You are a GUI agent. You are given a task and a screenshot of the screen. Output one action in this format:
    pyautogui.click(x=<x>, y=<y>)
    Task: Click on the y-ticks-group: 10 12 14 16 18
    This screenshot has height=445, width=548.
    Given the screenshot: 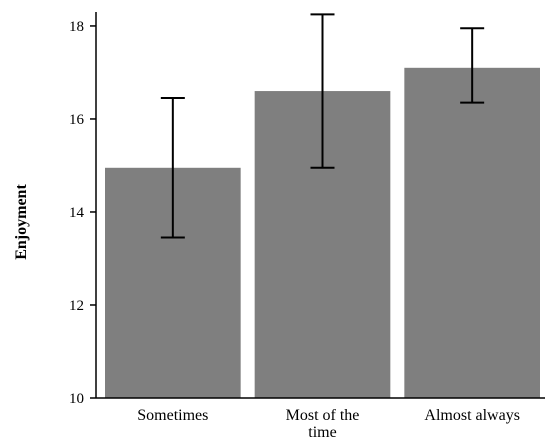 What is the action you would take?
    pyautogui.click(x=82, y=213)
    